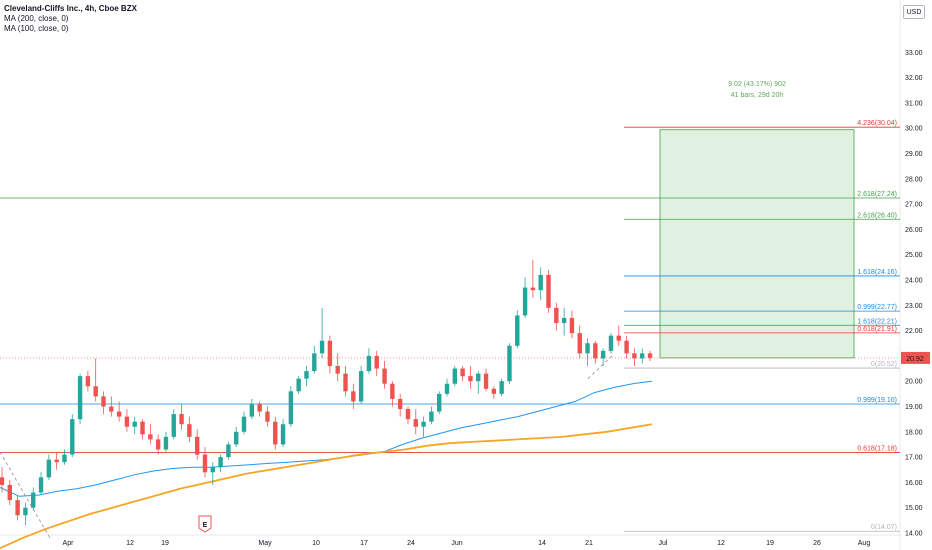 The image size is (932, 550). What do you see at coordinates (326, 438) in the screenshot?
I see `ma100-line` at bounding box center [326, 438].